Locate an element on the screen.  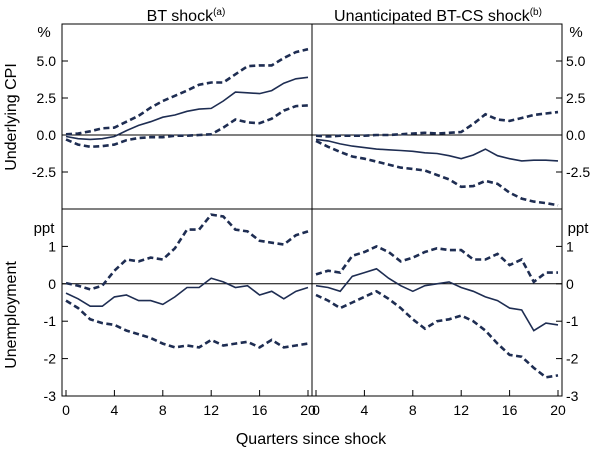
upper-band-line-top-right is located at coordinates (437, 124).